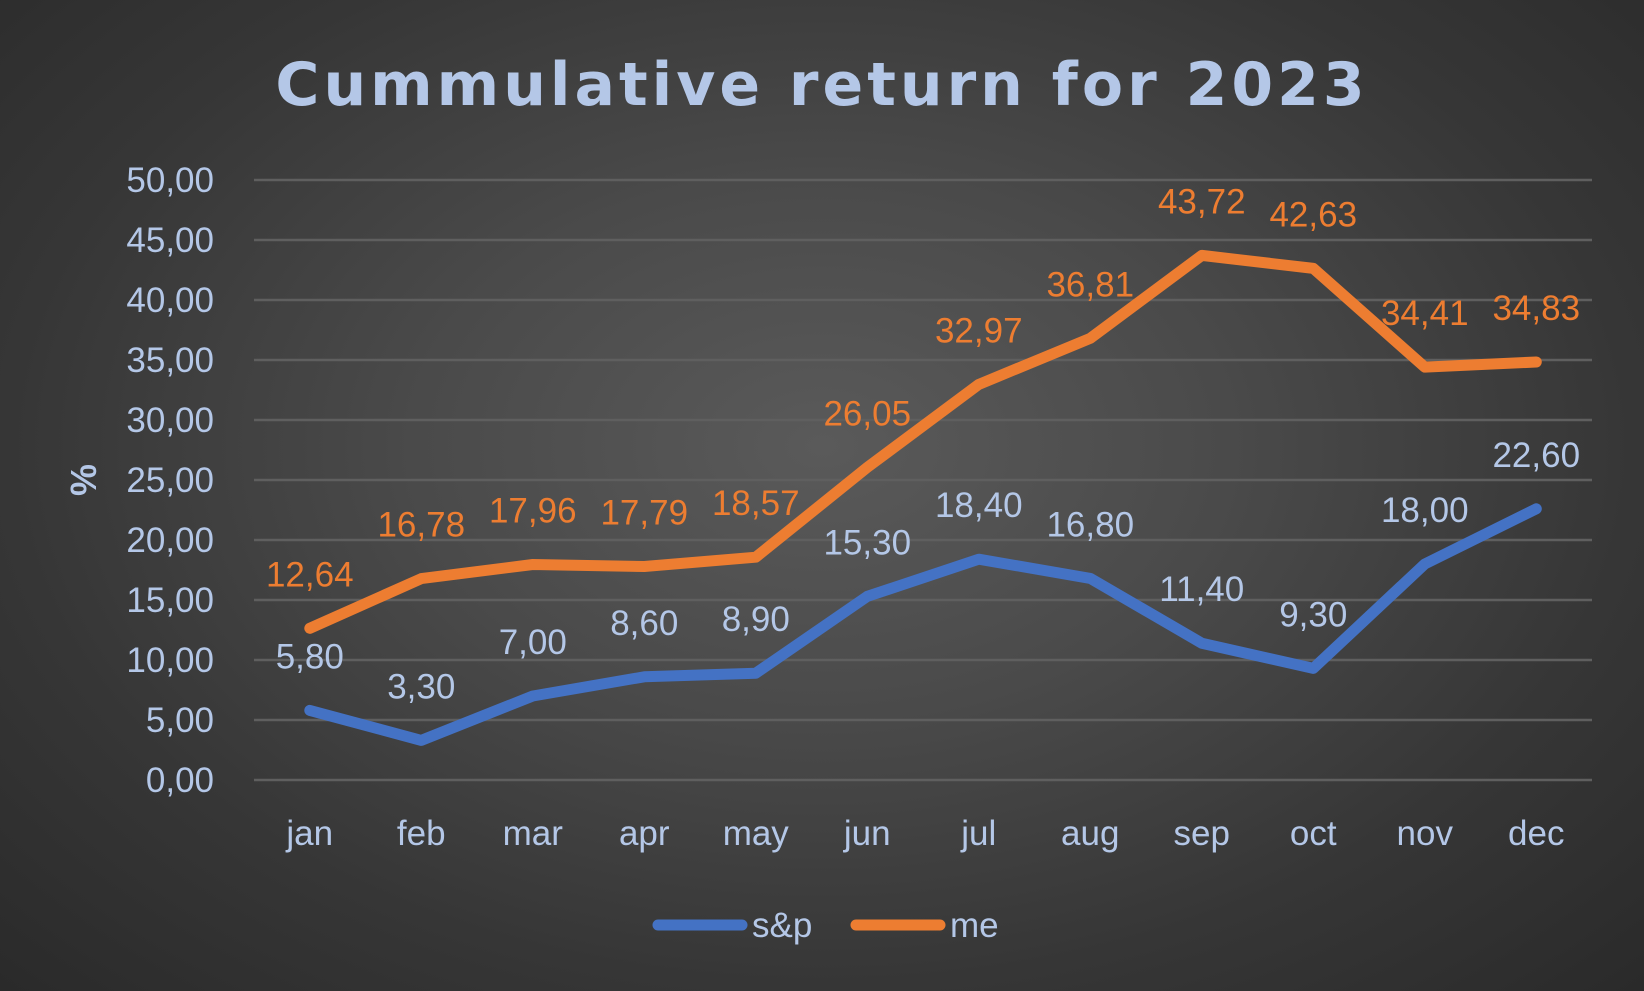  Describe the element at coordinates (867, 833) in the screenshot. I see `x-tick-label: jun` at that location.